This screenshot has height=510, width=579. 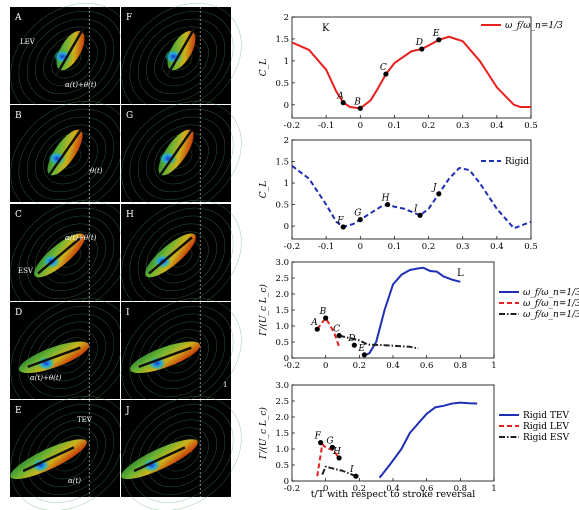 I want to click on bottom-x-axis-label: t/T with respect to stroke reversal, so click(x=393, y=494).